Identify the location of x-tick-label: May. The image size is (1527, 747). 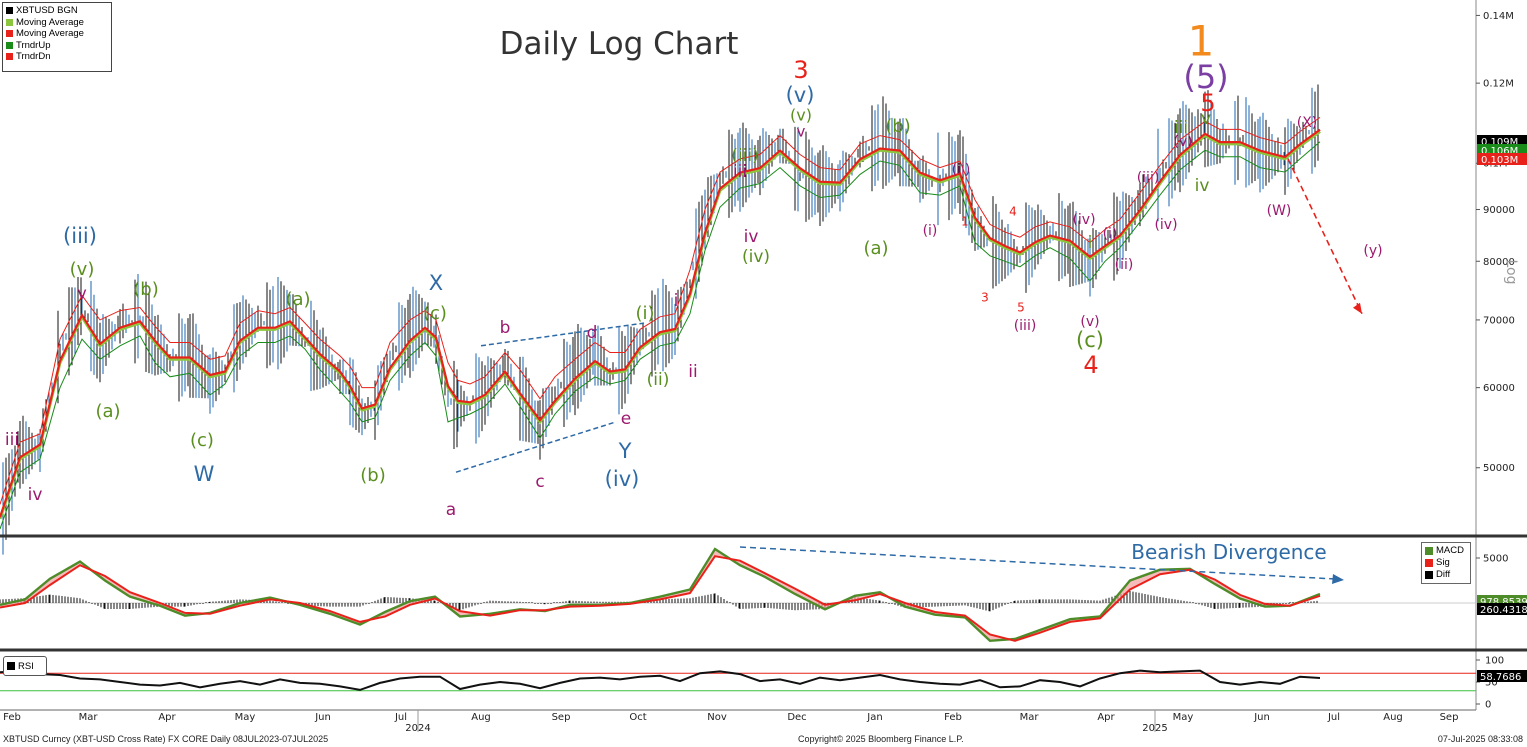
(245, 717).